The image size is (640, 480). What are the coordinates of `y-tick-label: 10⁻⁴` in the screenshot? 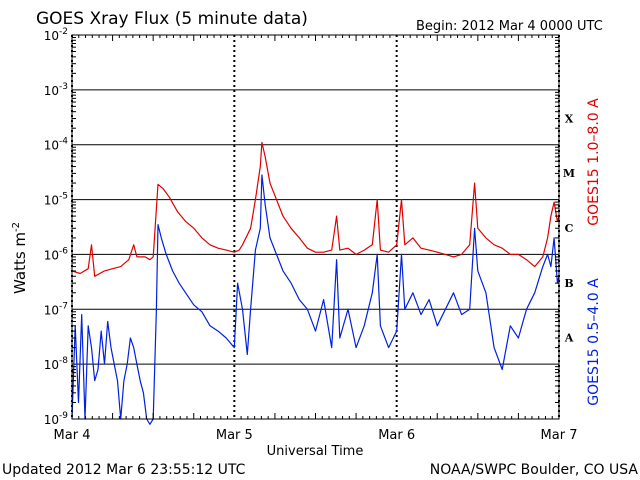 It's located at (56, 145).